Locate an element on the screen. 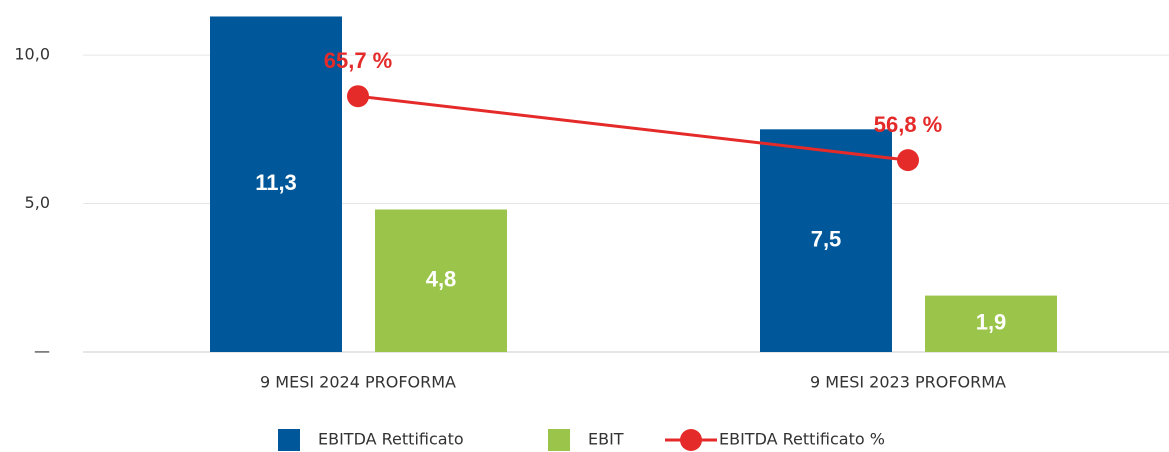 This screenshot has height=452, width=1169. x-tick-label: 9 MESI 2023 PROFORMA is located at coordinates (908, 382).